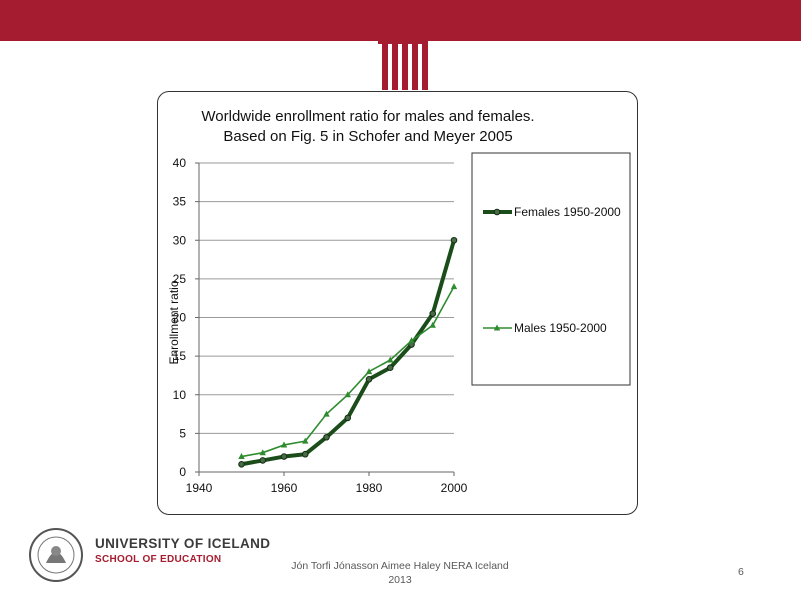 This screenshot has width=801, height=600. I want to click on x-tick-label: 1980, so click(369, 488).